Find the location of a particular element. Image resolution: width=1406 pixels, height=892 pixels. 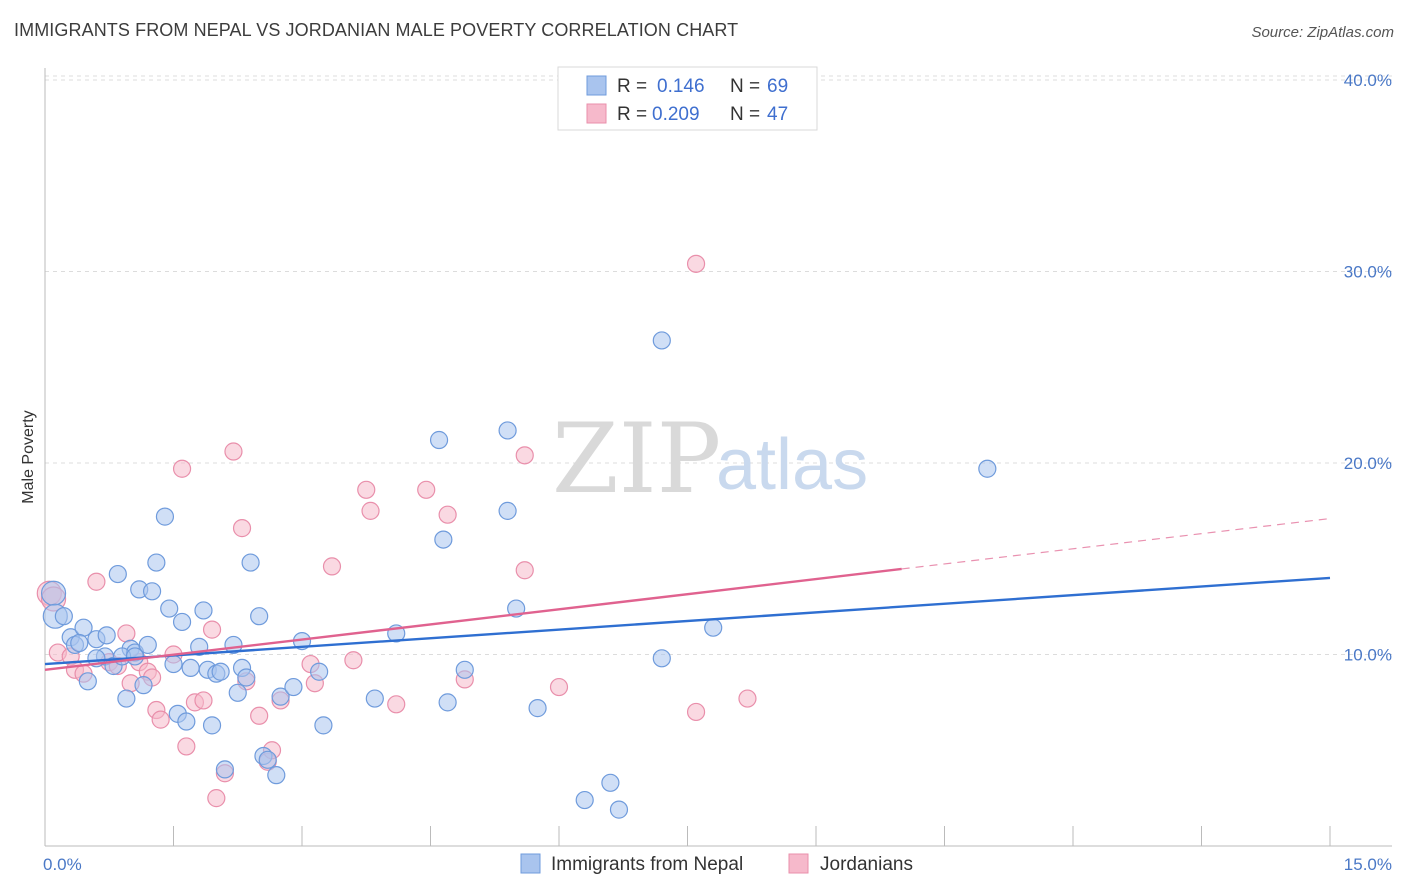

bottom-legend-label-nepal: Immigrants from Nepal is located at coordinates (647, 864).